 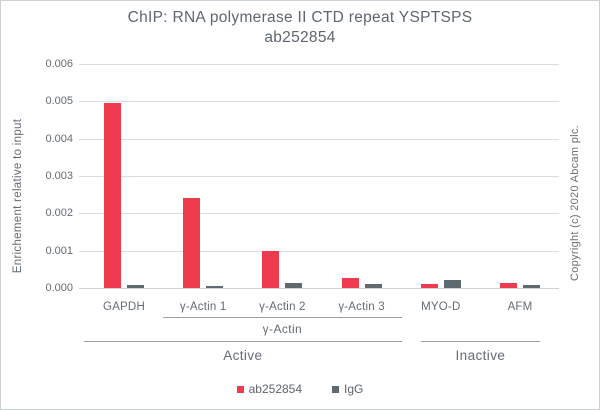 What do you see at coordinates (336, 389) in the screenshot?
I see `legend-swatch-igg` at bounding box center [336, 389].